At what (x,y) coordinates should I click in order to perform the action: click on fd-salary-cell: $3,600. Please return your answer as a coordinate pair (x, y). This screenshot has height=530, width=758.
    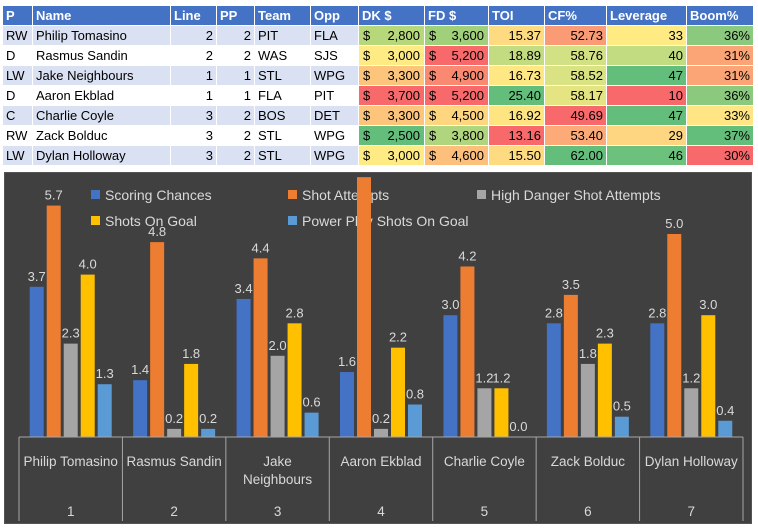
    Looking at the image, I should click on (456, 35).